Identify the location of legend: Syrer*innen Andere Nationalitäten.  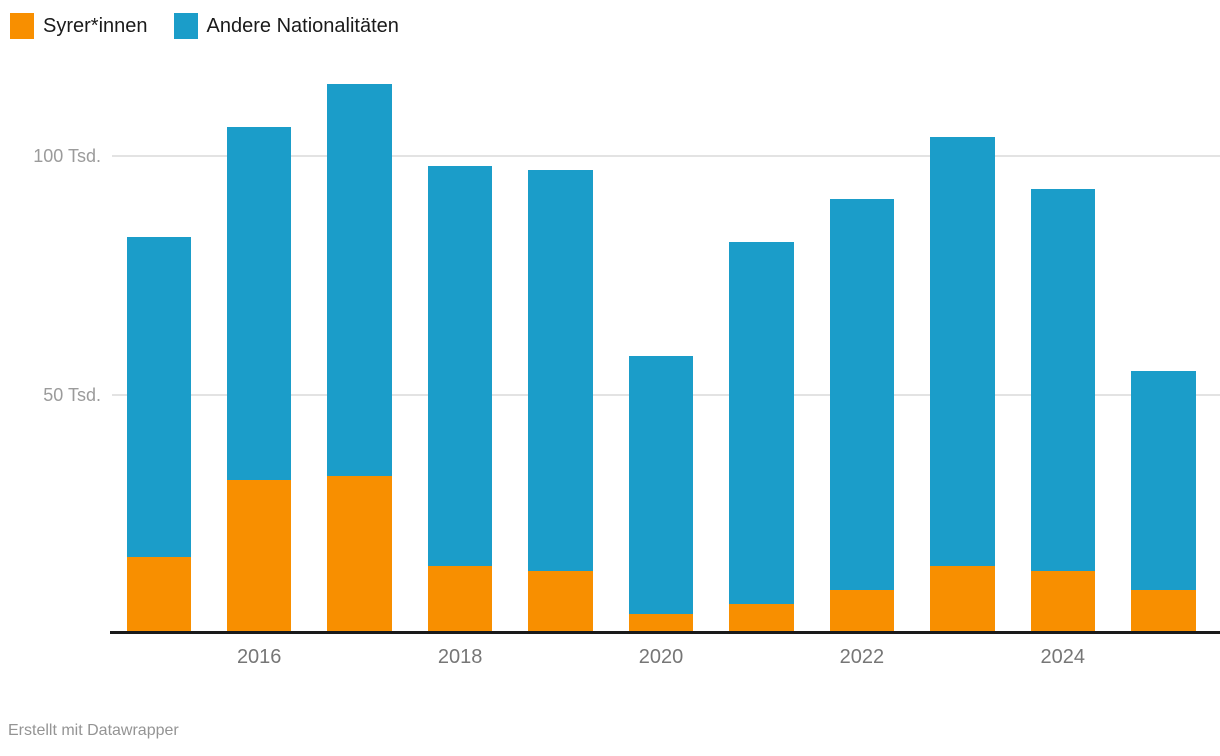
(204, 26).